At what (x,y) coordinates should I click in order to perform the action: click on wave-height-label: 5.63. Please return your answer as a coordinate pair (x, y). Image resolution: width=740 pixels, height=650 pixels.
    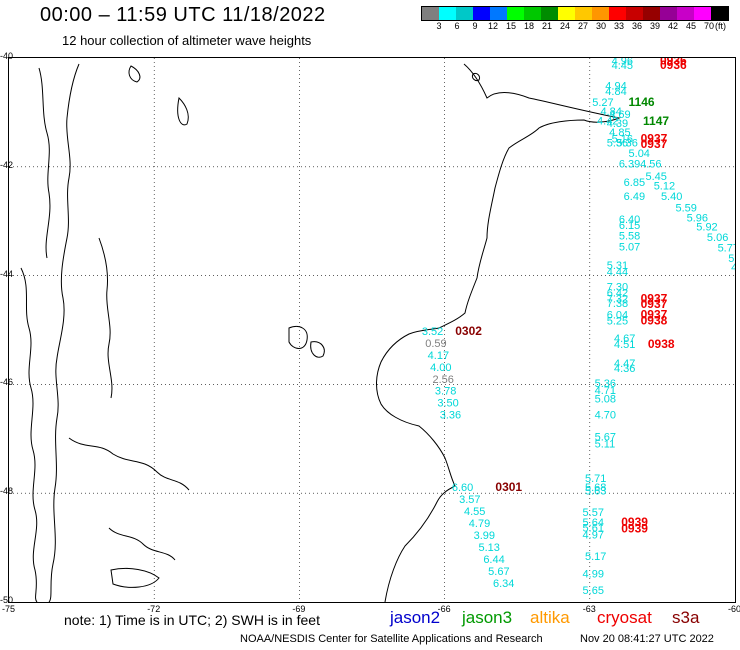
    Looking at the image, I should click on (595, 491).